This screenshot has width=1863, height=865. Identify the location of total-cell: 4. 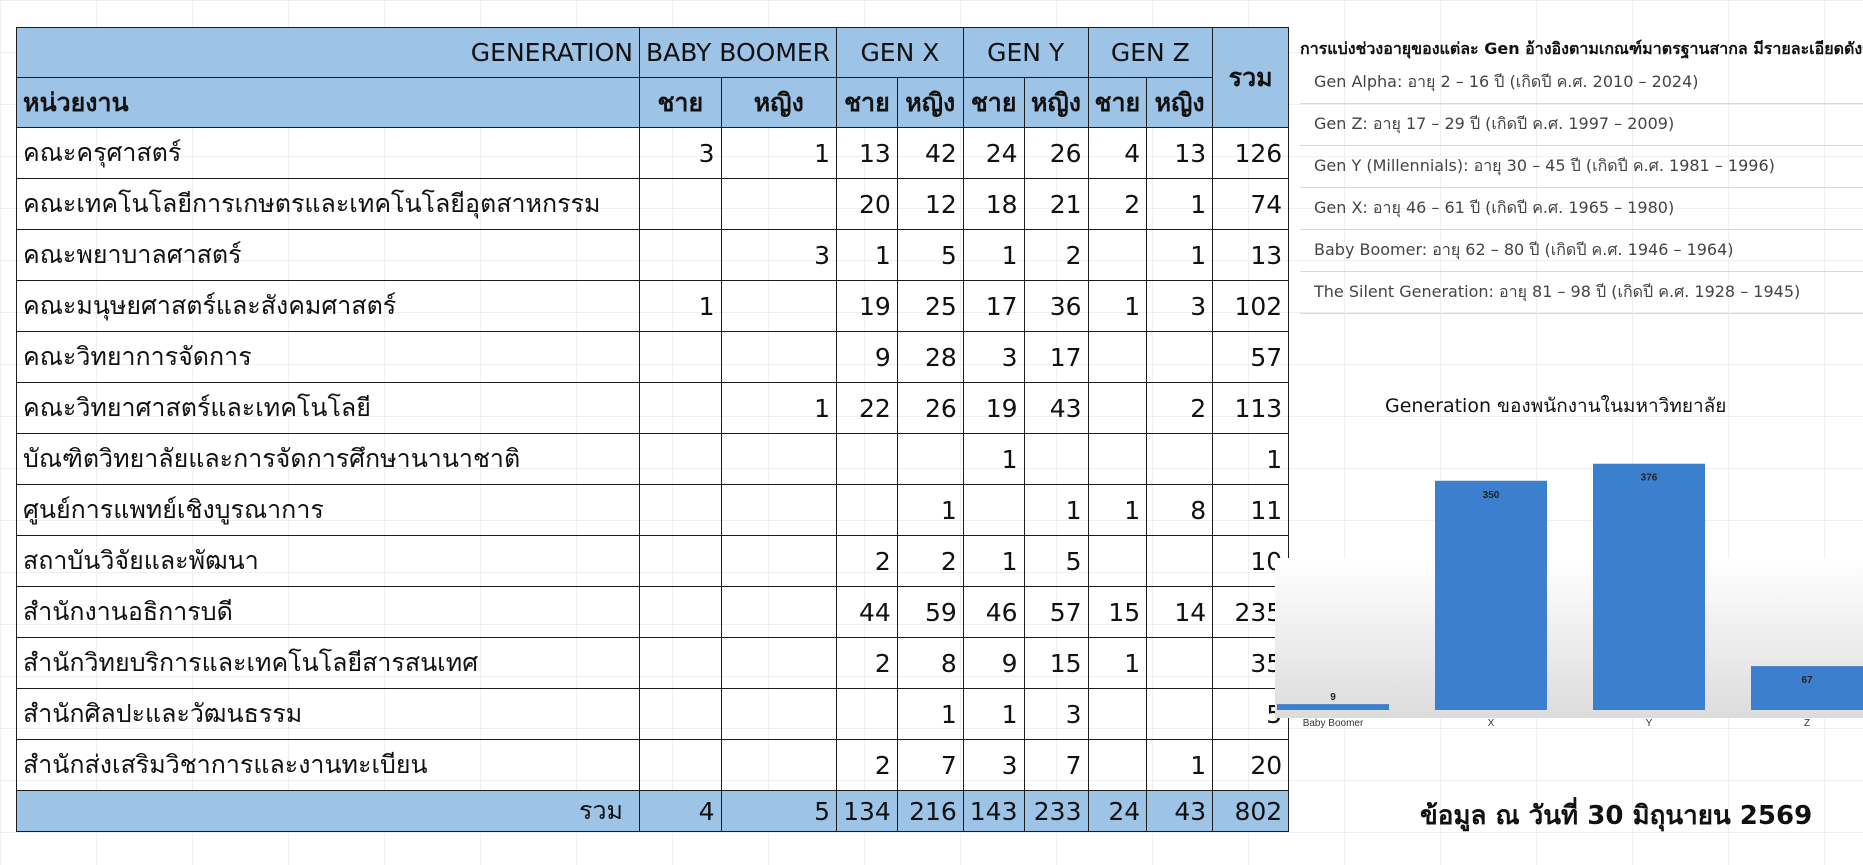
(680, 811).